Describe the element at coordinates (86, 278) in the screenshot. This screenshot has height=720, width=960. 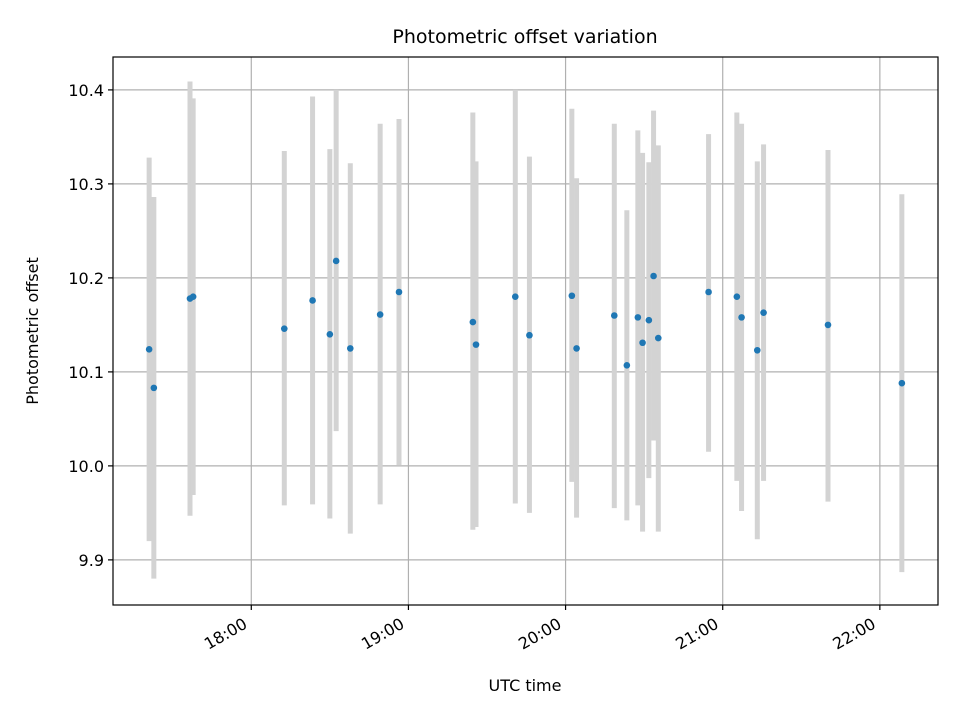
I see `y-tick-label-3: 10.2` at that location.